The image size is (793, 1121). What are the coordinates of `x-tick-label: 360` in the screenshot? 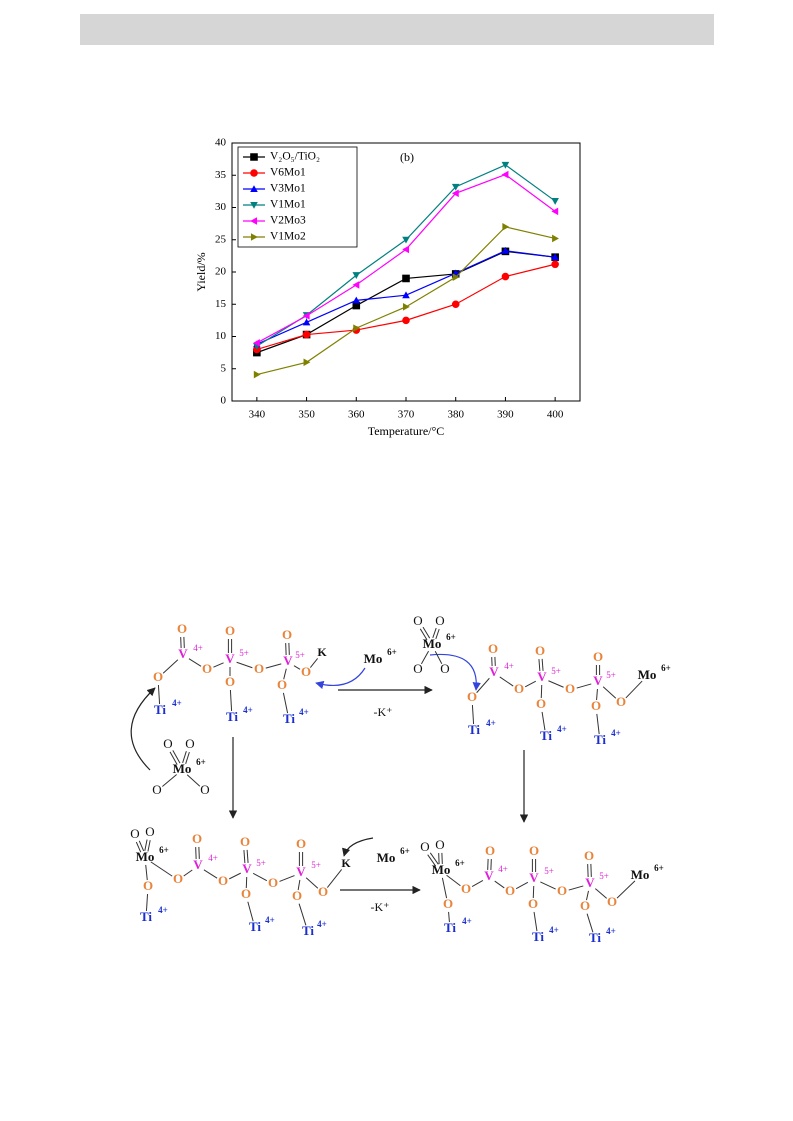 It's located at (356, 415).